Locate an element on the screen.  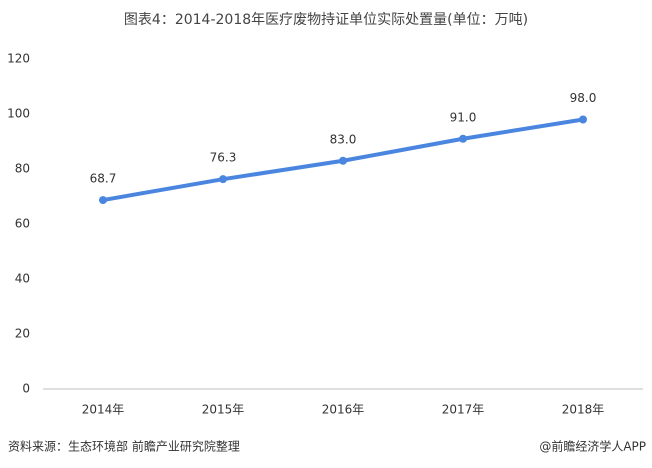
y-tick-label: 20 is located at coordinates (22, 334).